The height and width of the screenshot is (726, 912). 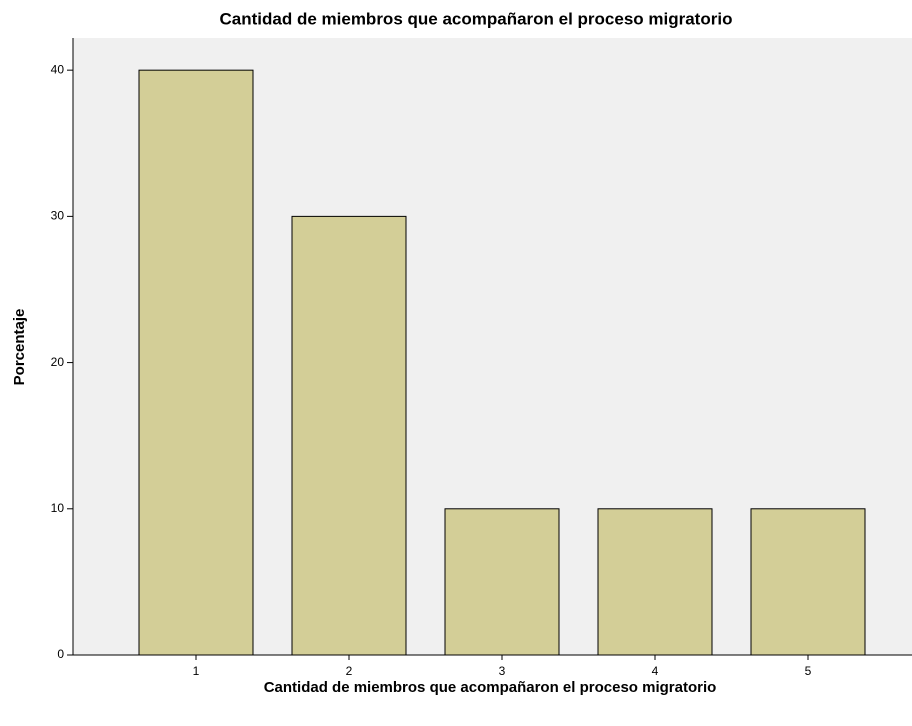 I want to click on y-tick-label: 0, so click(x=60, y=654).